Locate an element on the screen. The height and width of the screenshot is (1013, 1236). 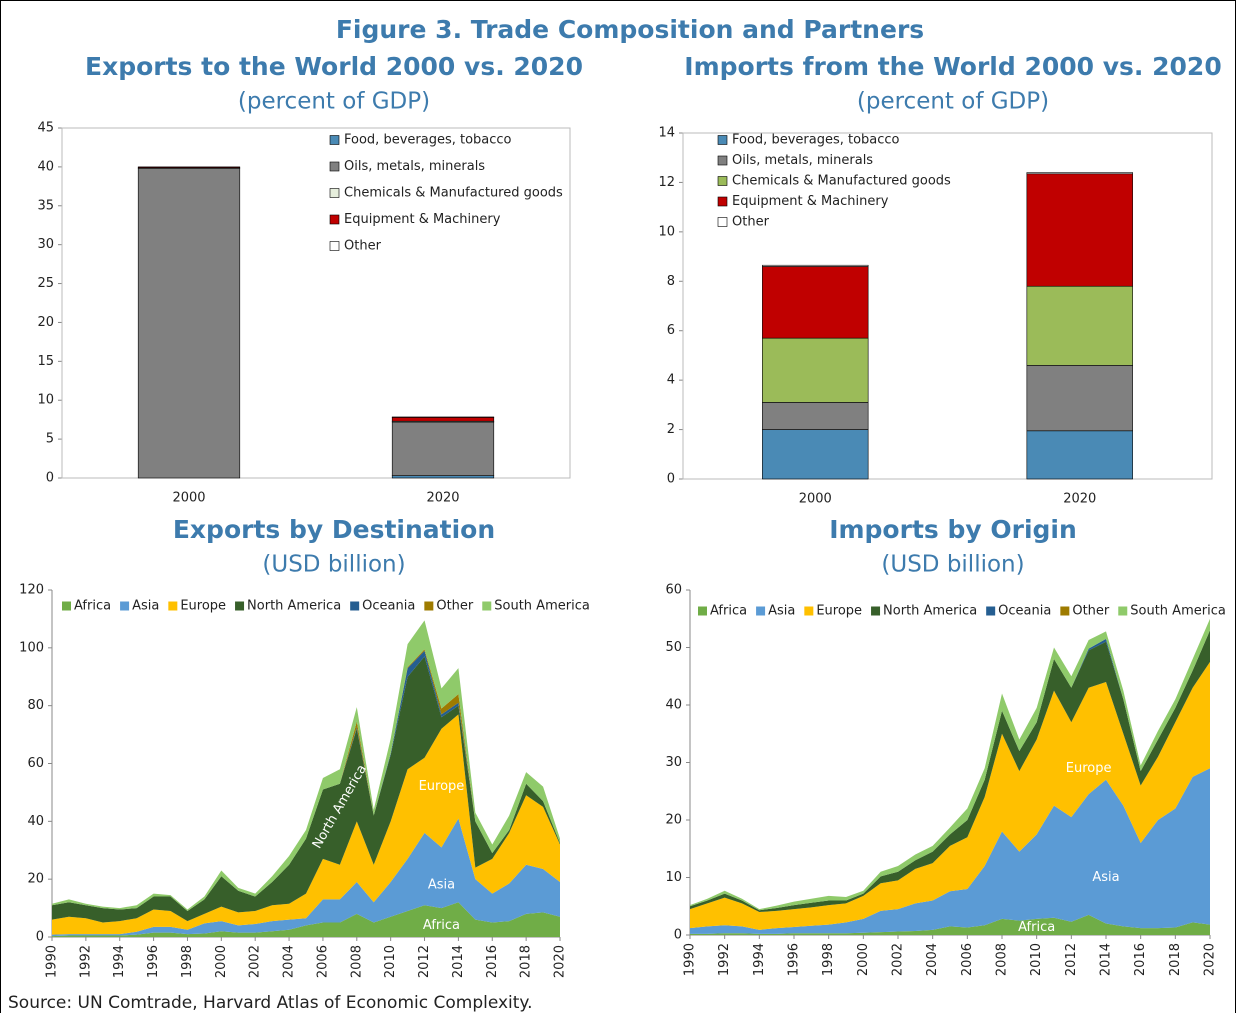
x-tick-label: 1992 is located at coordinates (724, 959).